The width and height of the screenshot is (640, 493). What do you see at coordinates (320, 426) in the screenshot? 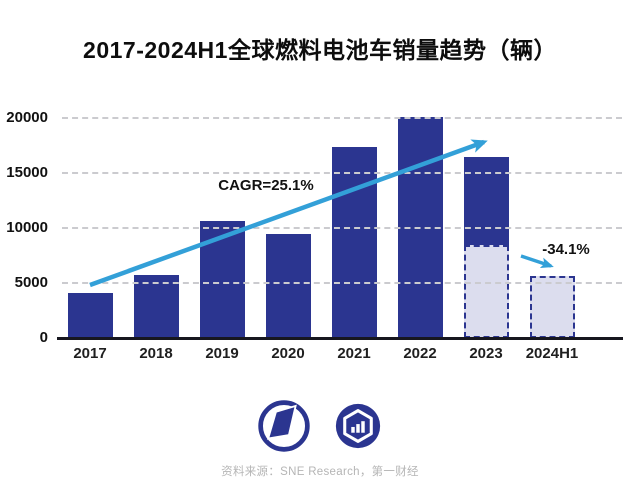
I see `publisher-logos` at bounding box center [320, 426].